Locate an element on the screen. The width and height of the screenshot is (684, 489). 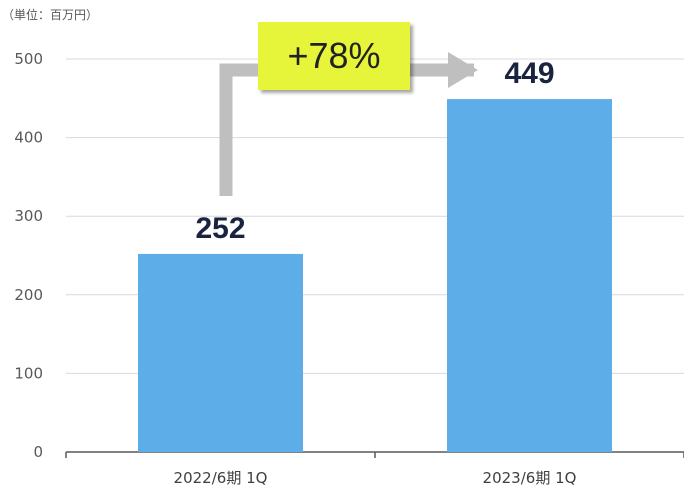
y-tick-label: 200 is located at coordinates (28, 295).